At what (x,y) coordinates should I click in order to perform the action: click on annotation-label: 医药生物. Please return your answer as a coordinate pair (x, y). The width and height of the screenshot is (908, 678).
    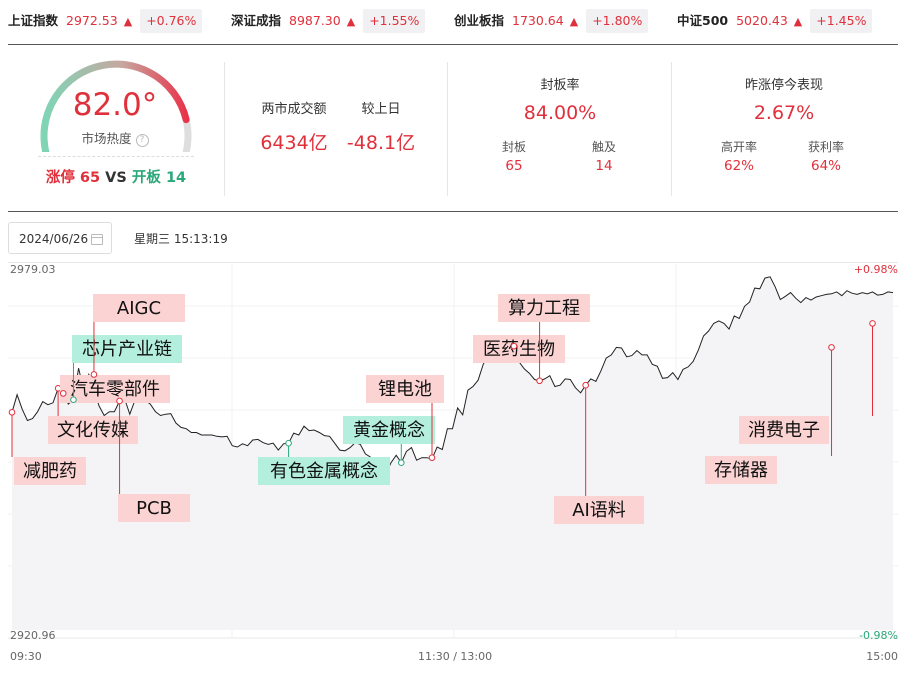
    Looking at the image, I should click on (519, 349).